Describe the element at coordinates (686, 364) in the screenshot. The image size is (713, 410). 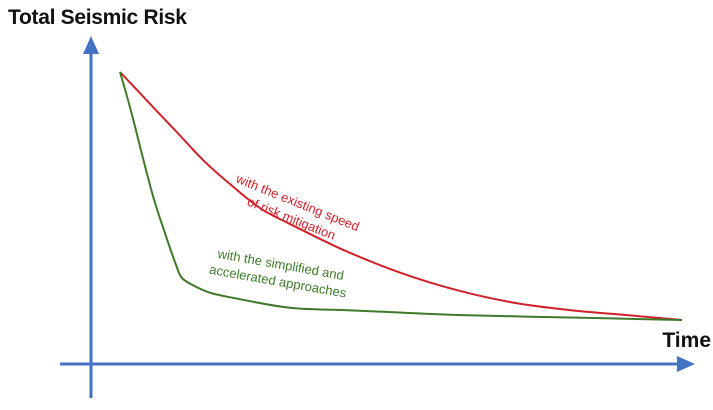
I see `x-axis-arrowhead` at that location.